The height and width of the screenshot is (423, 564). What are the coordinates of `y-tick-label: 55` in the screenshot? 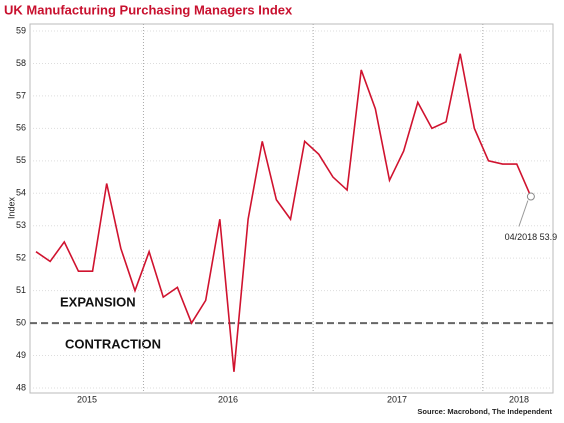 It's located at (21, 160).